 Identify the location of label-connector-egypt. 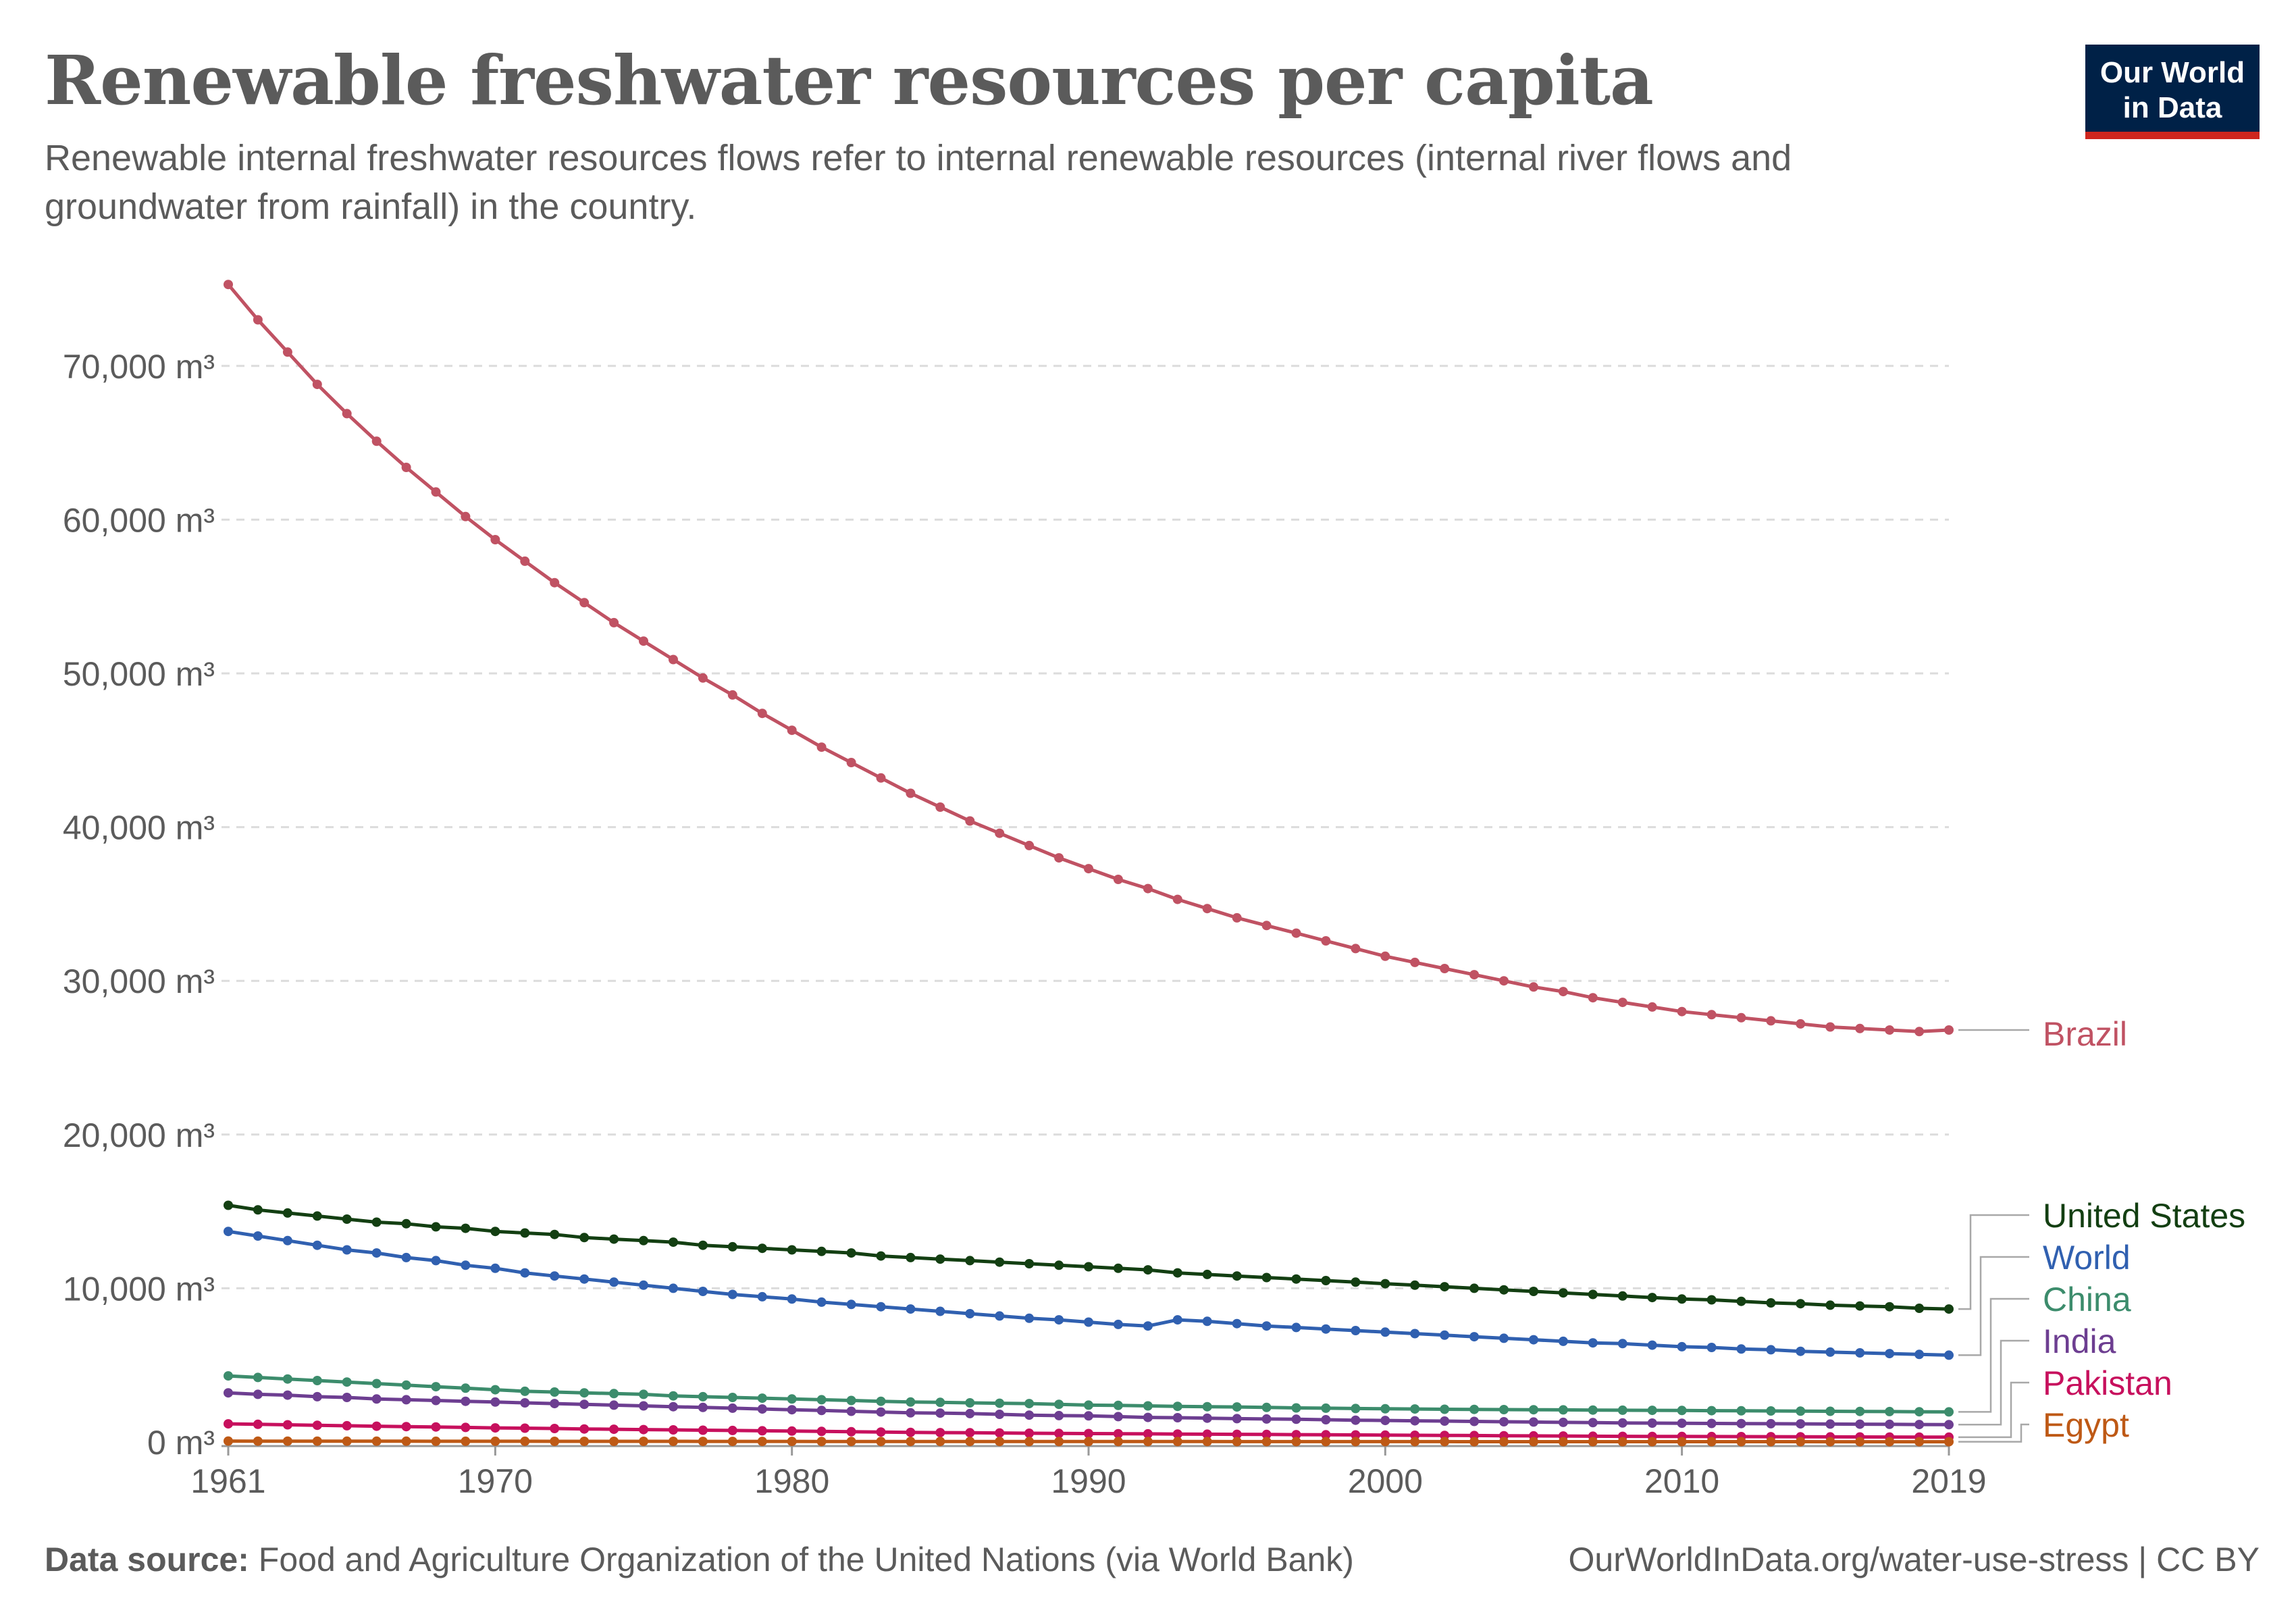
(1993, 1433).